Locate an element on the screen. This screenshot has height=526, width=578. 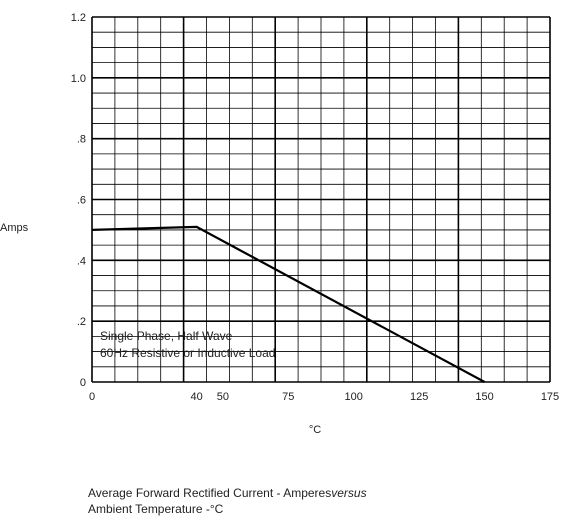
caption-line-1-italic: versus is located at coordinates (349, 493).